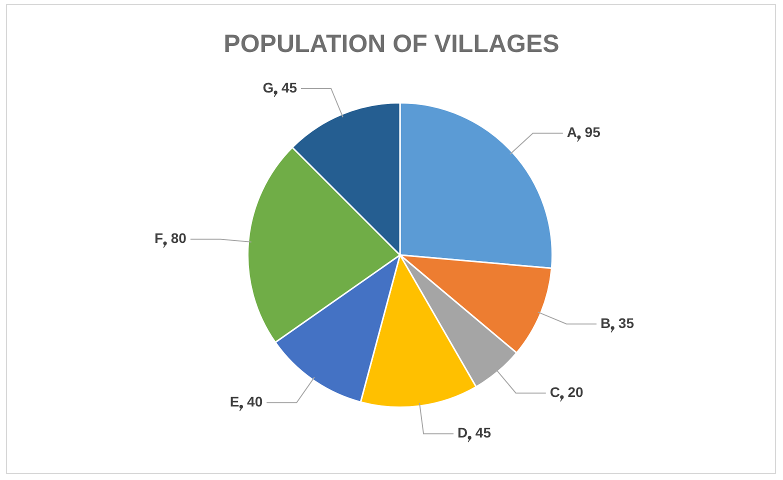  What do you see at coordinates (391, 44) in the screenshot?
I see `chart-title: POPULATION OF VILLAGES` at bounding box center [391, 44].